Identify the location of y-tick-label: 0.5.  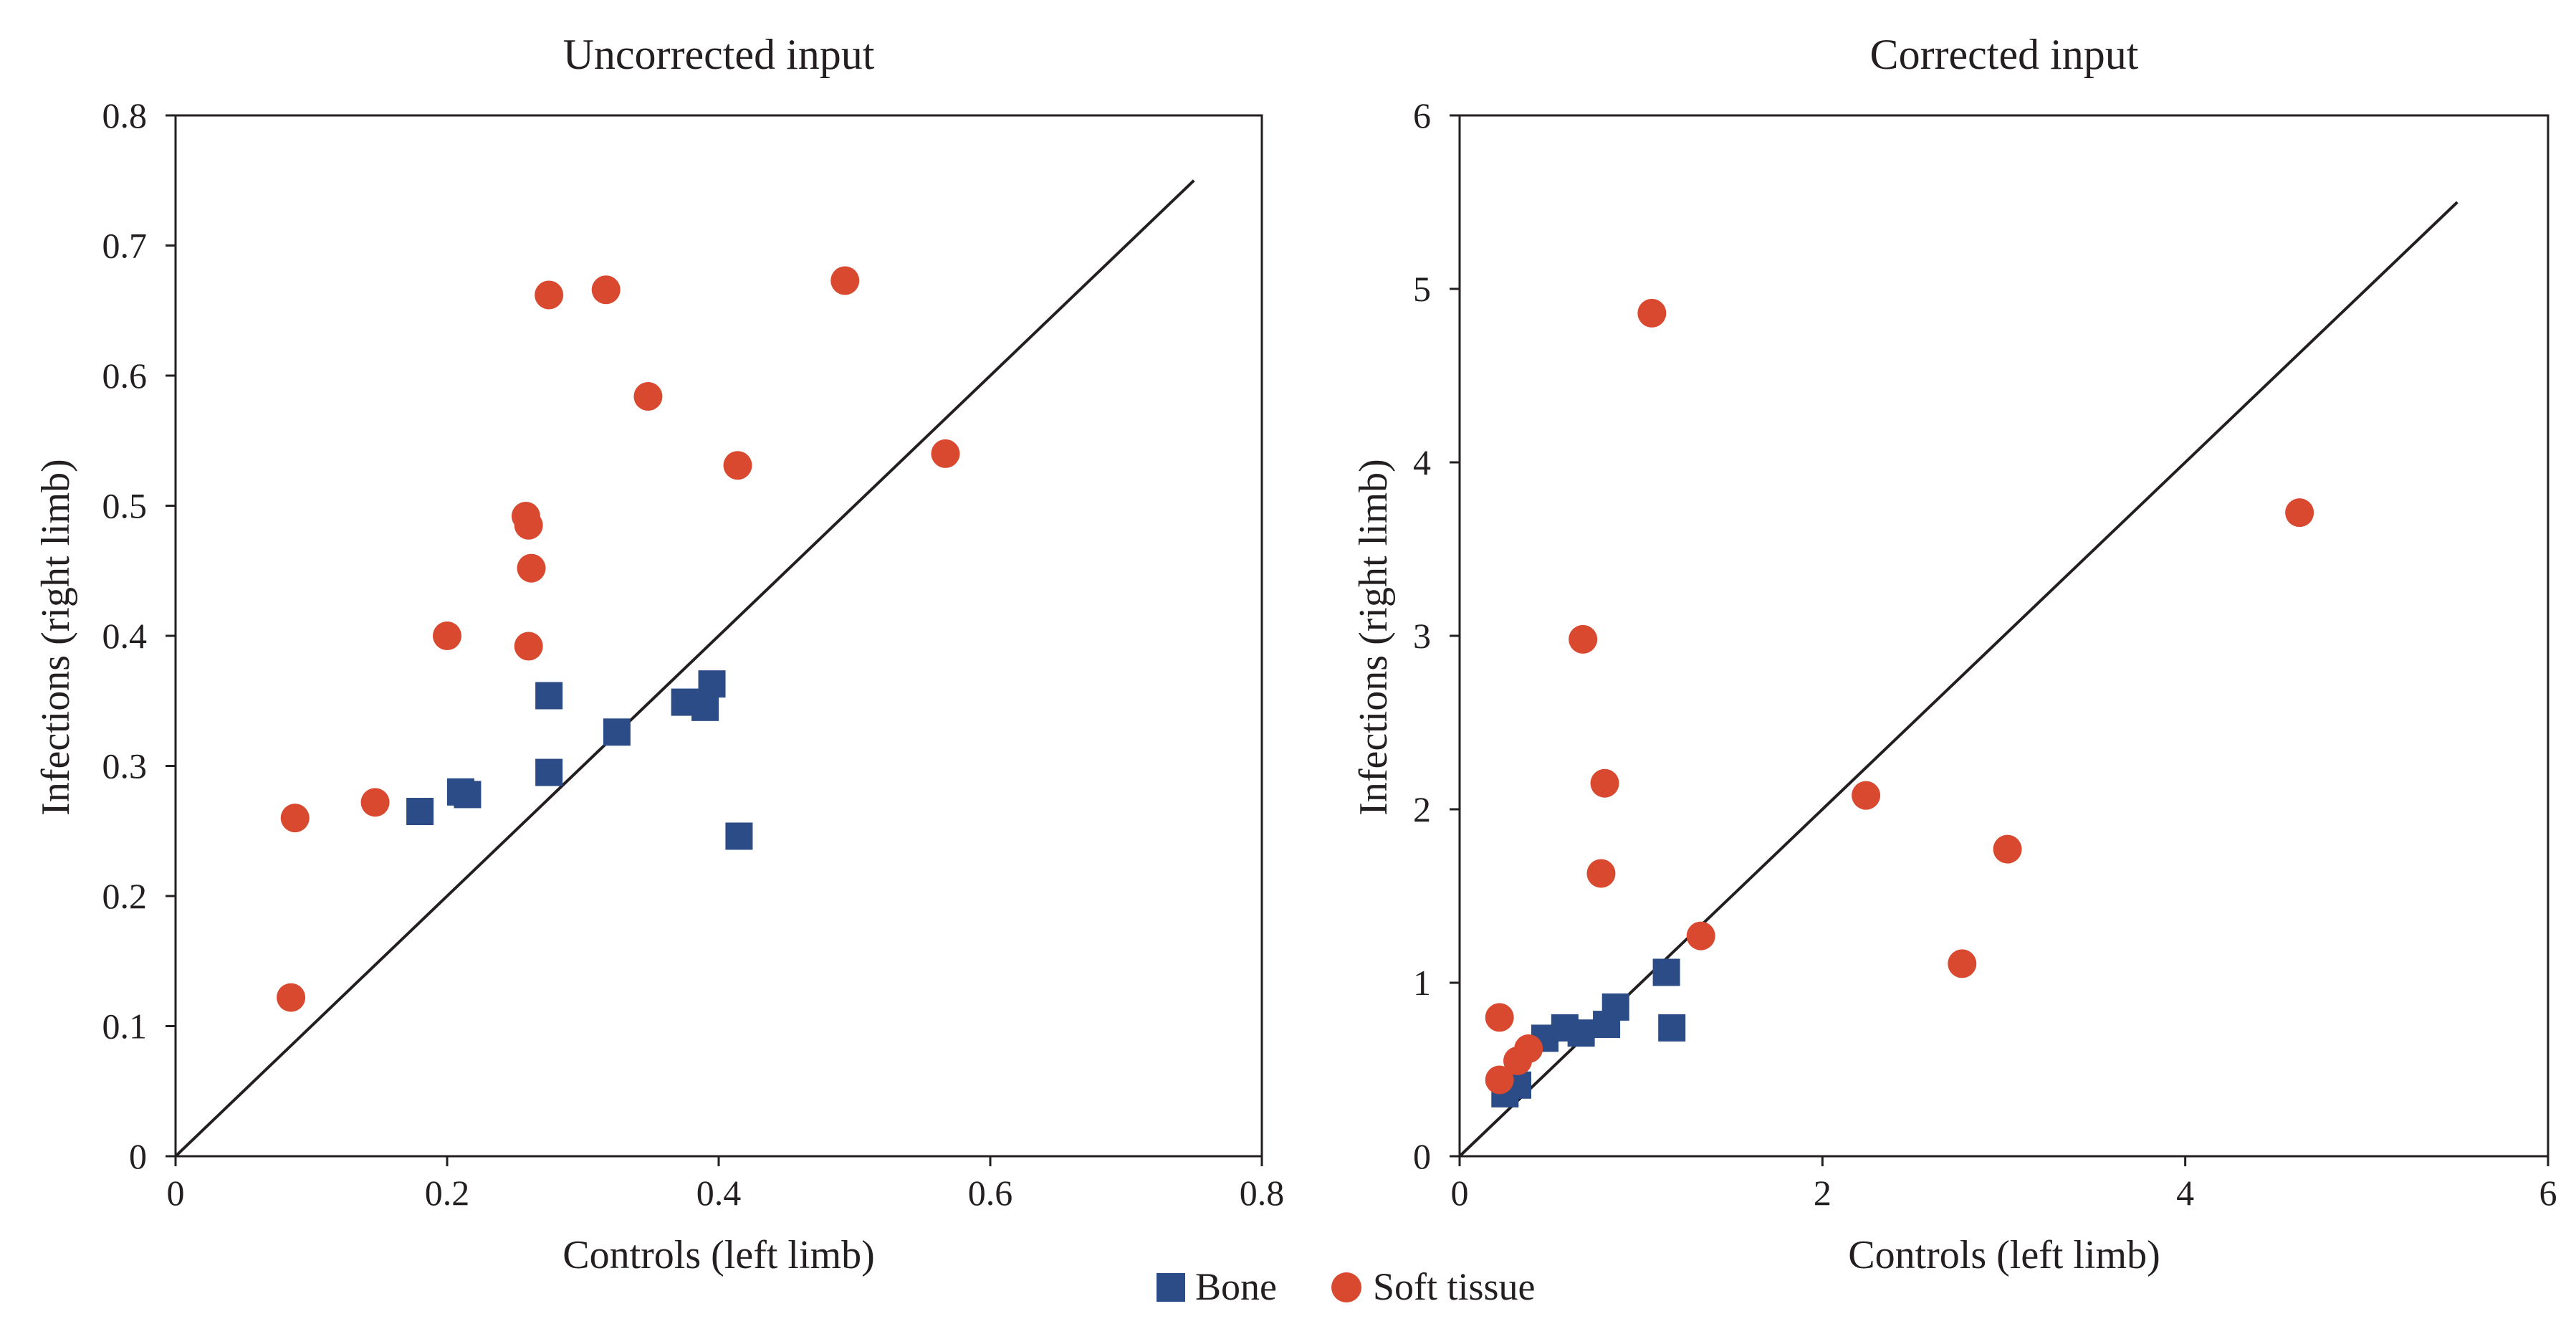
(125, 506).